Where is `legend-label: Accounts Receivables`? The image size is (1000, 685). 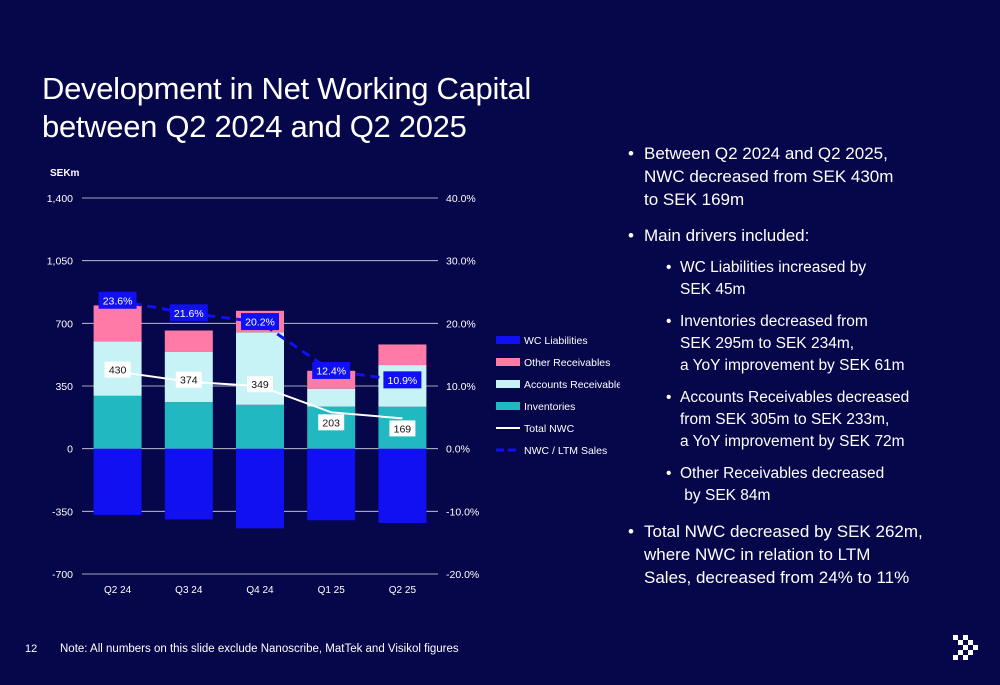 legend-label: Accounts Receivables is located at coordinates (572, 385).